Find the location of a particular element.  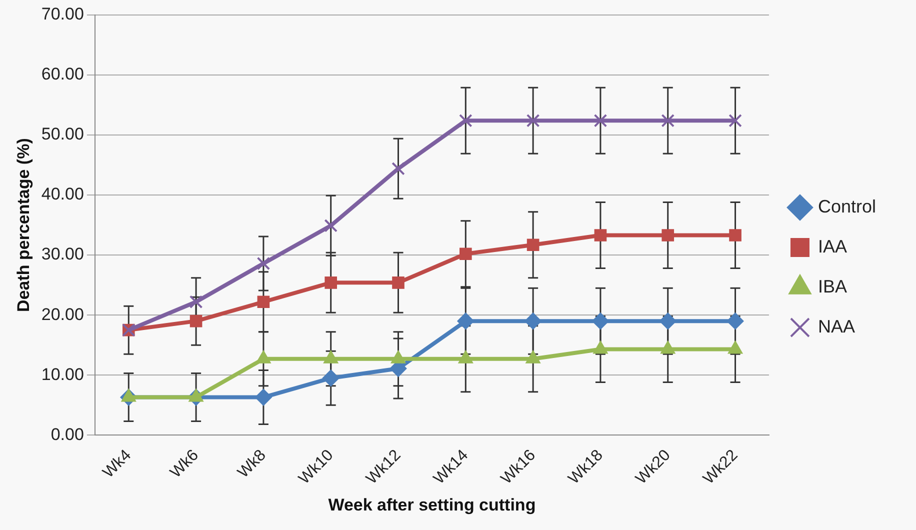

x-tick-label: Wk8 is located at coordinates (252, 464).